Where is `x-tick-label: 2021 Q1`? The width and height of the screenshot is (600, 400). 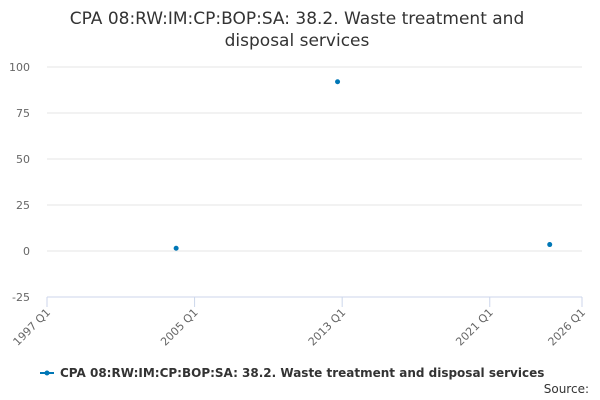 x-tick-label: 2021 Q1 is located at coordinates (474, 327).